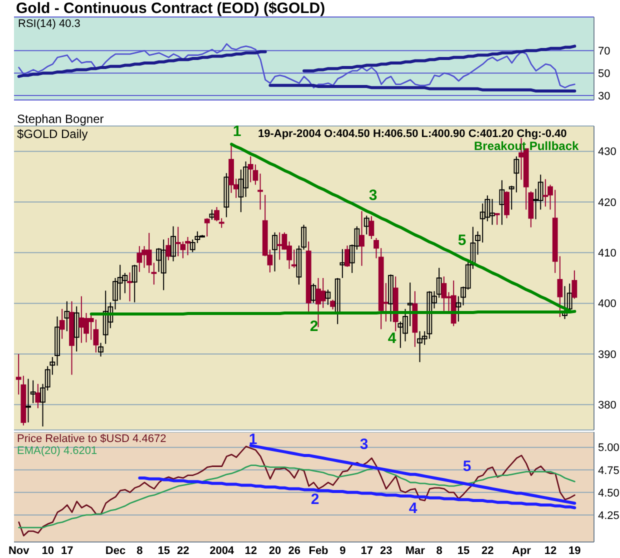 This screenshot has height=558, width=620. Describe the element at coordinates (522, 550) in the screenshot. I see `x-tick-label: Apr` at that location.